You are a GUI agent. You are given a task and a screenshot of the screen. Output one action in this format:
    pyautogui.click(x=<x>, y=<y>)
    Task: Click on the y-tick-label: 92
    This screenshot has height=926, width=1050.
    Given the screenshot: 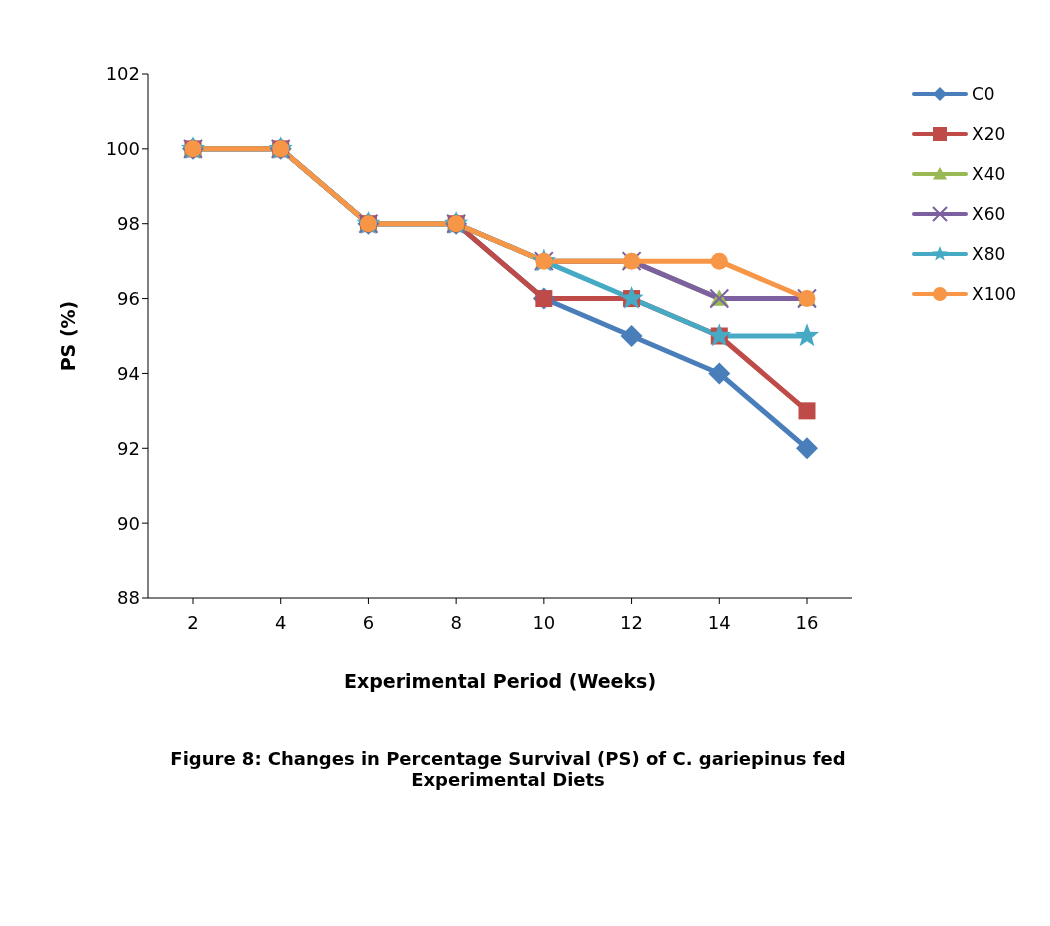 What is the action you would take?
    pyautogui.click(x=128, y=448)
    